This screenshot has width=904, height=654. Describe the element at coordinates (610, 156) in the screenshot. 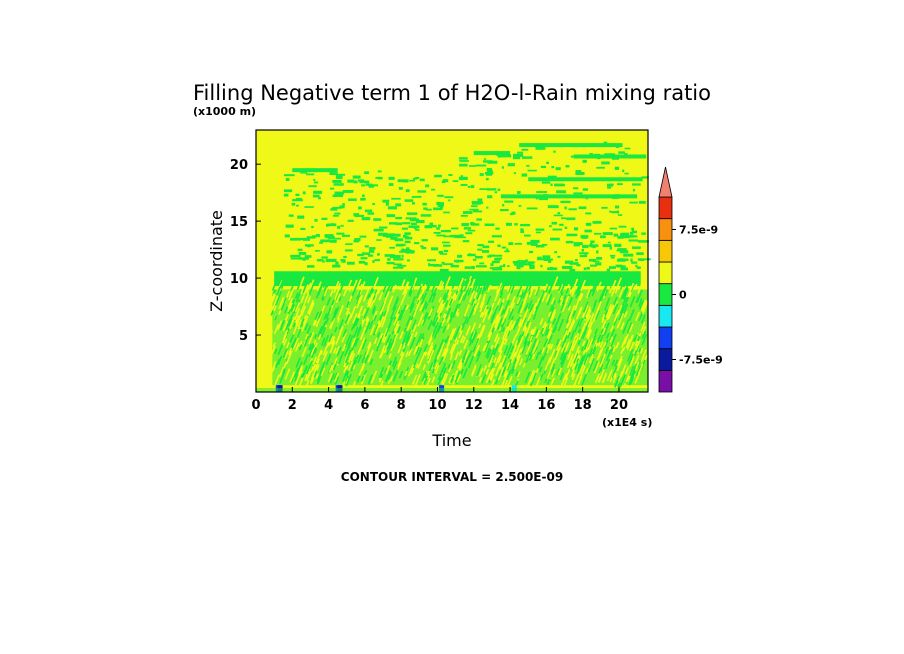

I see `field-high-band` at that location.